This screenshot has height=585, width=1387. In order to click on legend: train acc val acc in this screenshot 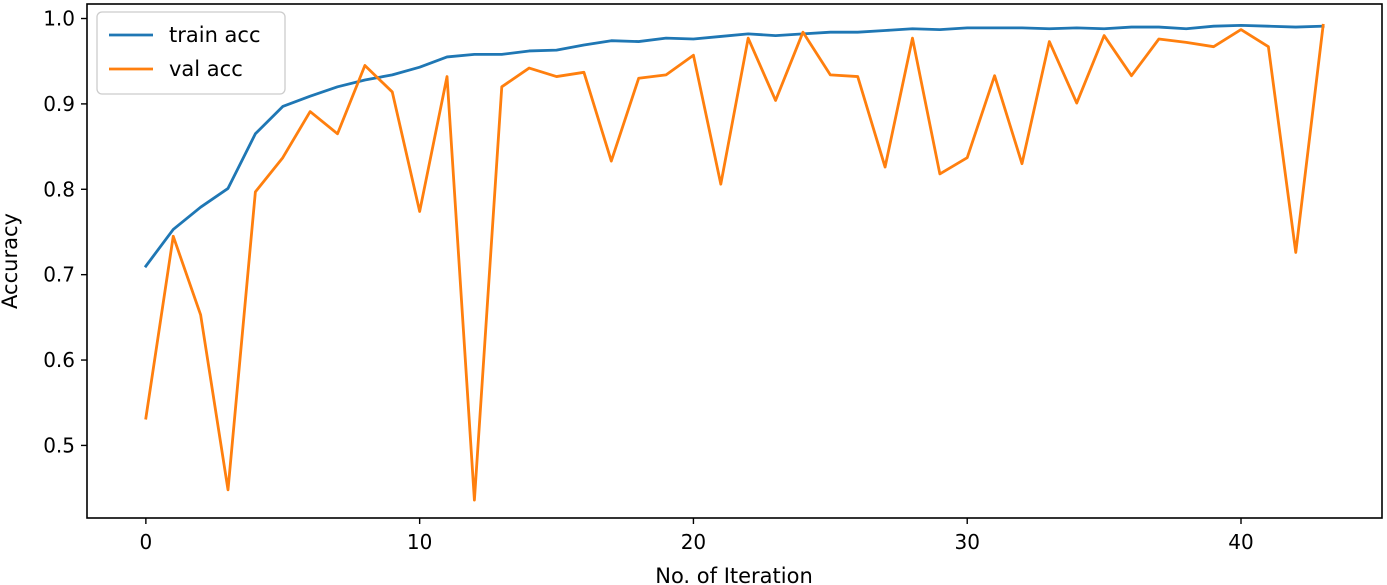, I will do `click(191, 53)`.